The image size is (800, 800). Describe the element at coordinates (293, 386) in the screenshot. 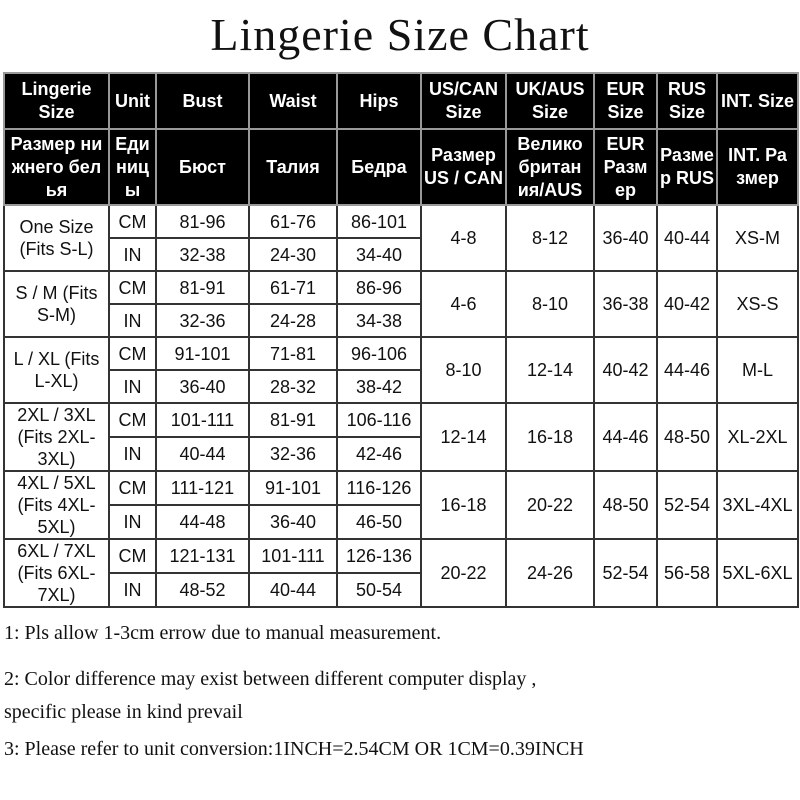

I see `measurement-cell: 28-32` at that location.